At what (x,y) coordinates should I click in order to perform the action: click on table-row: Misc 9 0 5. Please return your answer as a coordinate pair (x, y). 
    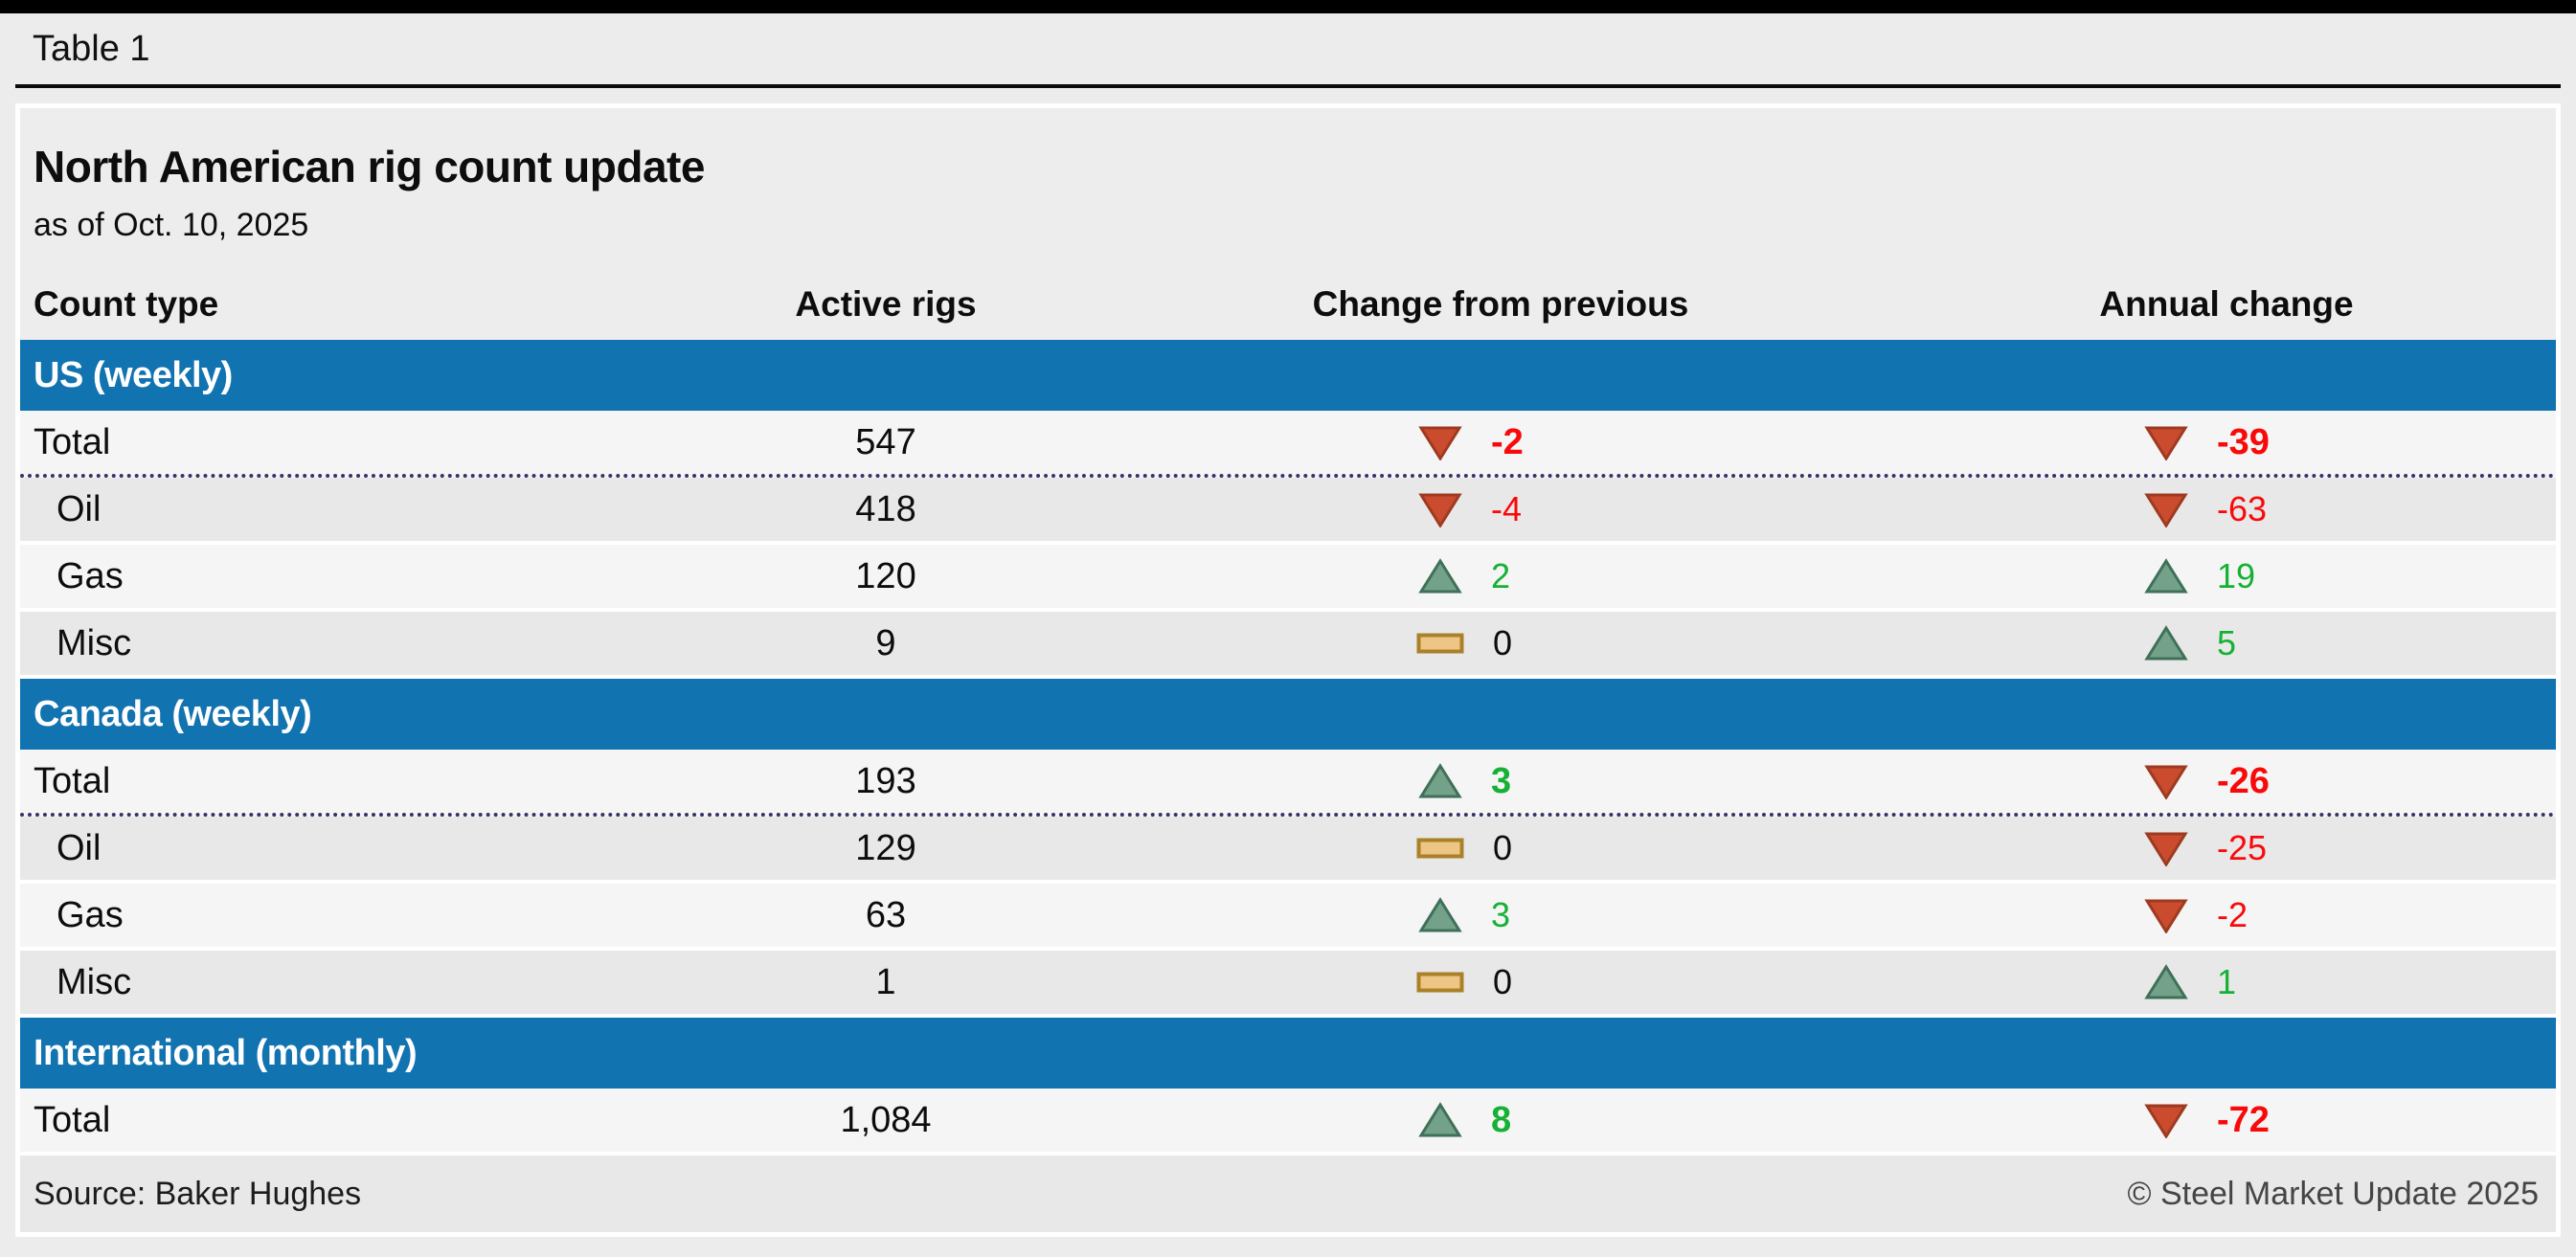
    Looking at the image, I should click on (1288, 645).